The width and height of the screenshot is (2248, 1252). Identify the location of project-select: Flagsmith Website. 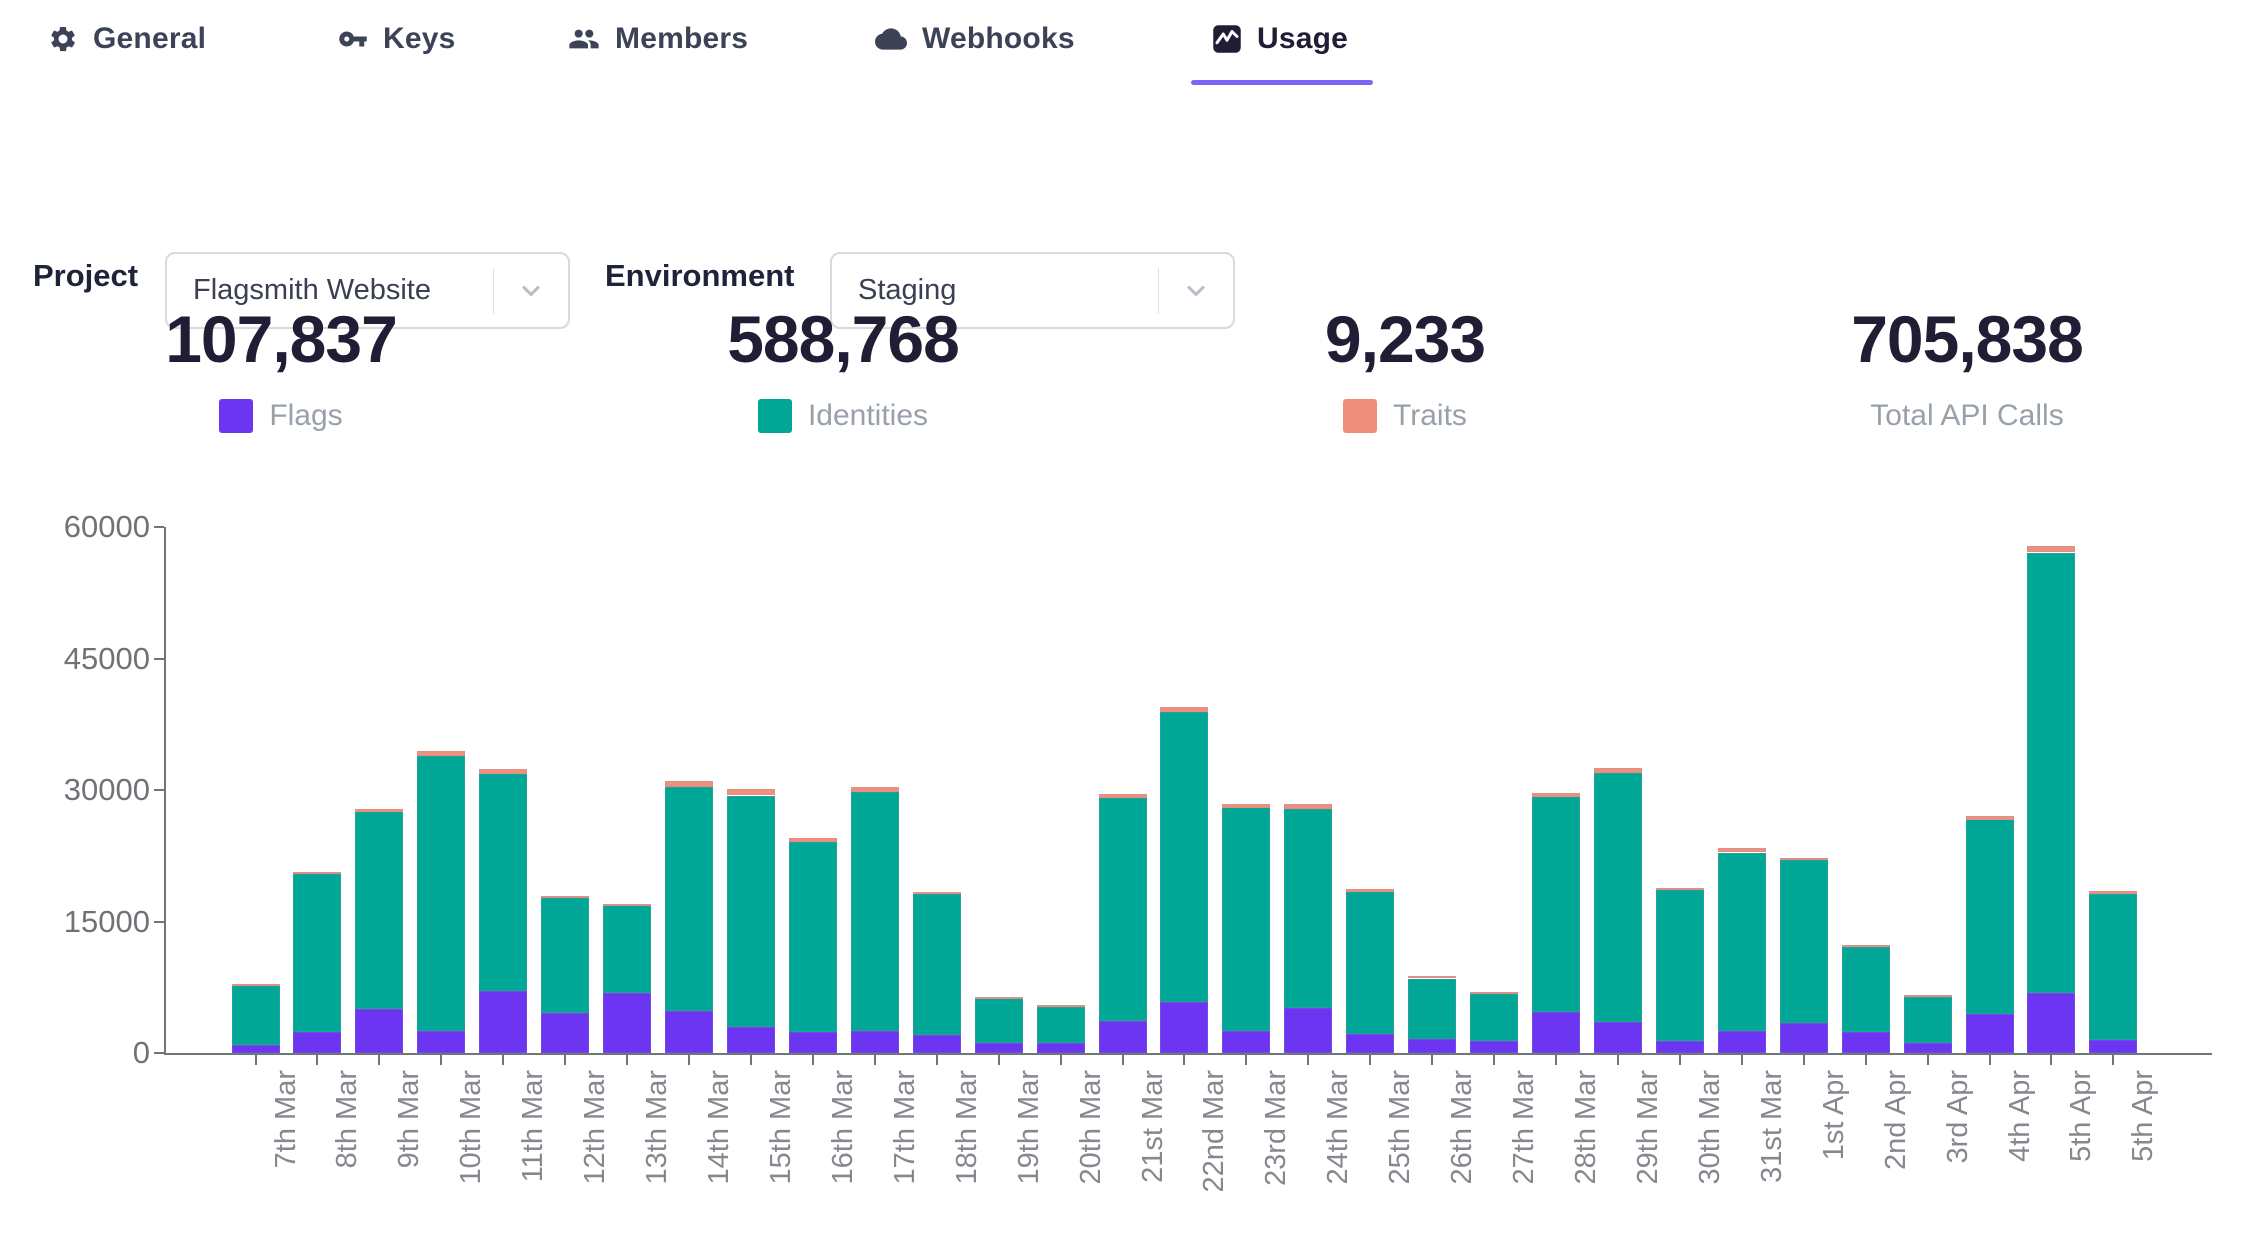
(367, 290).